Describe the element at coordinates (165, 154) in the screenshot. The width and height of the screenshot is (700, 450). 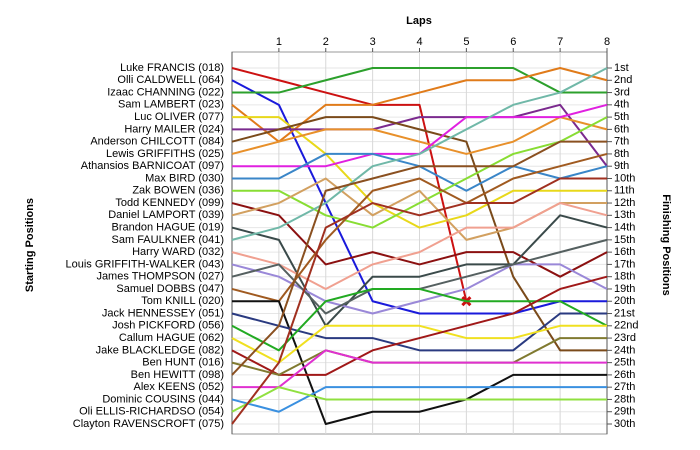
I see `series-label: Lewis GRIFFITHS (025)` at that location.